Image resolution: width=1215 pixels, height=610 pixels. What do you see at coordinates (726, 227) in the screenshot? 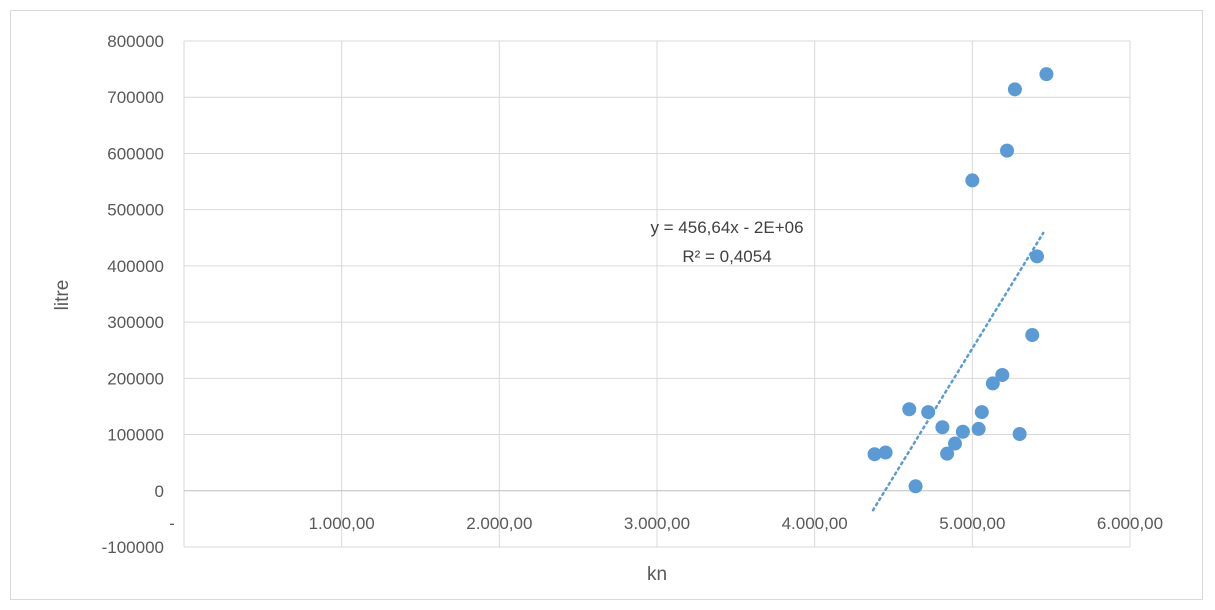
I see `trendline-equation: y = 456,64x - 2E+06` at bounding box center [726, 227].